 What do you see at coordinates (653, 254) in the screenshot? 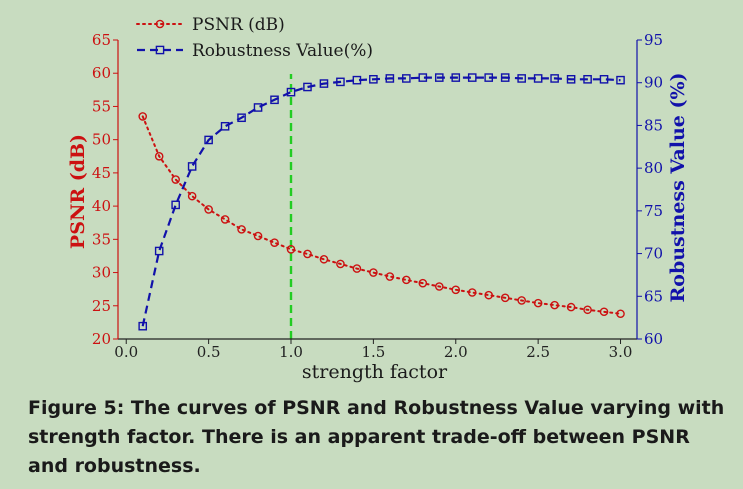
I see `right-y-tick-label: 70` at bounding box center [653, 254].